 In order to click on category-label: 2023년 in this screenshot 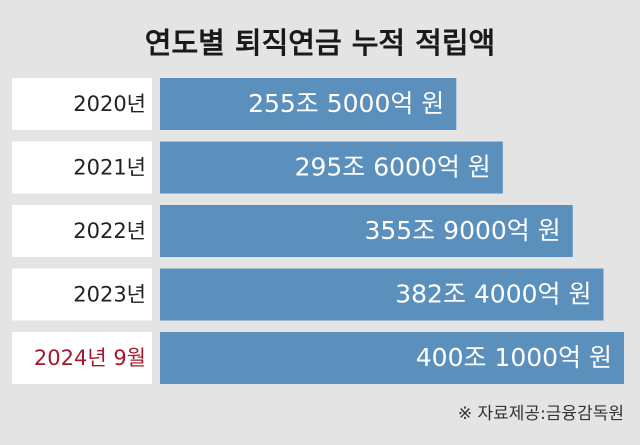, I will do `click(109, 295)`.